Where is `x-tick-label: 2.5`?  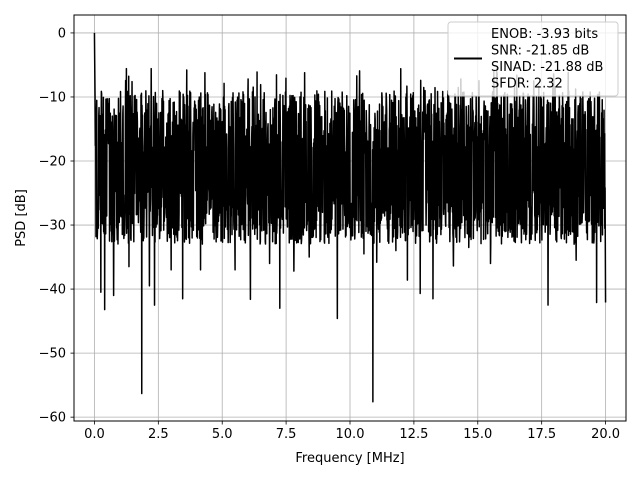 x-tick-label: 2.5 is located at coordinates (158, 434).